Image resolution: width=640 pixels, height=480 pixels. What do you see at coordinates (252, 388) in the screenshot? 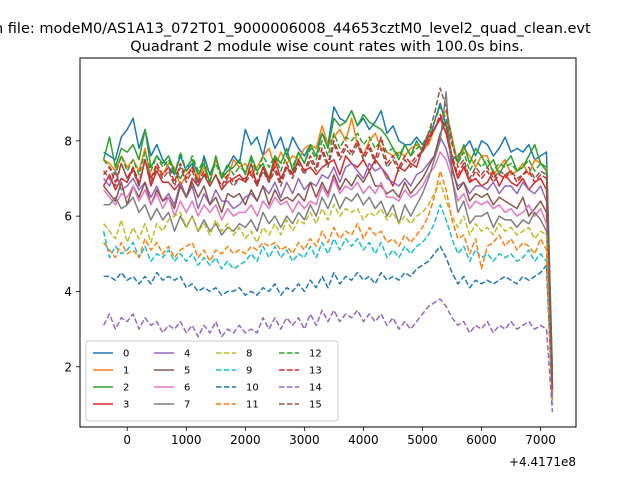
I see `legend-label-10: 10` at bounding box center [252, 388].